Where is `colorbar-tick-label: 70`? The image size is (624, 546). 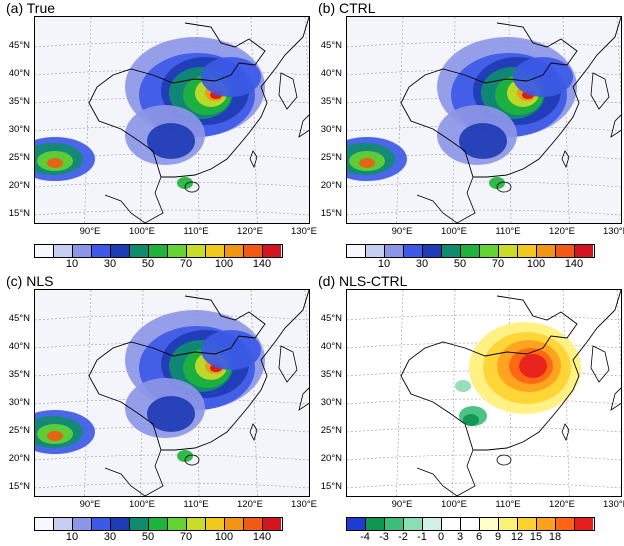
colorbar-tick-label: 70 is located at coordinates (498, 264).